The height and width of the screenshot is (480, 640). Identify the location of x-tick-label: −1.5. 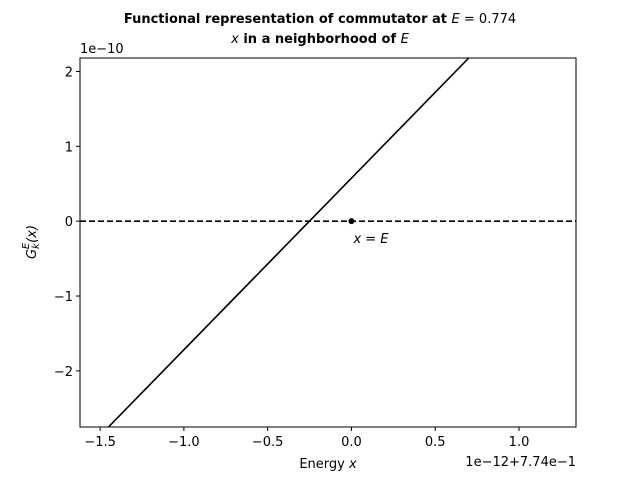
(100, 442).